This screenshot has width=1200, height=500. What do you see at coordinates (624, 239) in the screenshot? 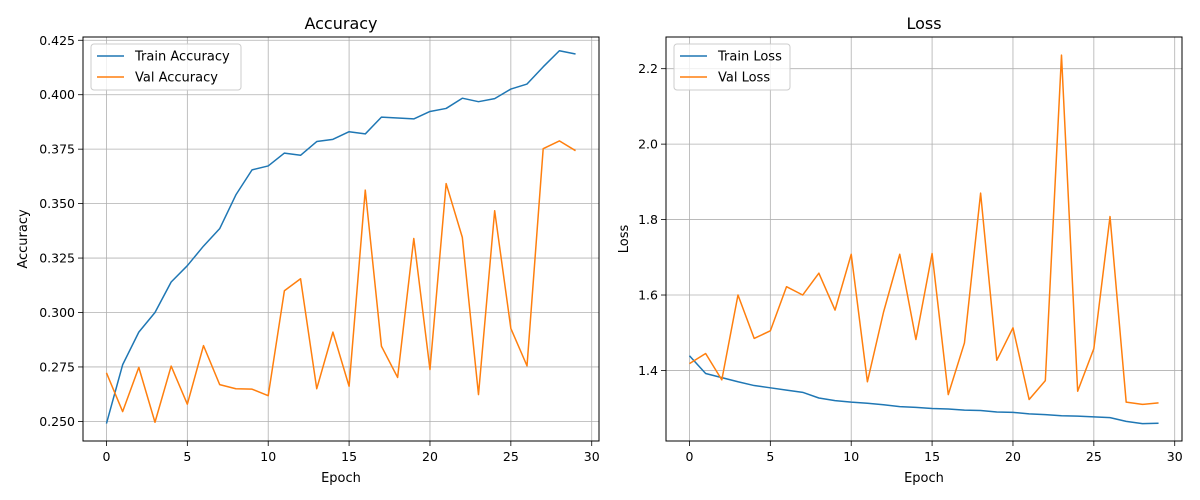
I see `y-axis-label: Loss` at bounding box center [624, 239].